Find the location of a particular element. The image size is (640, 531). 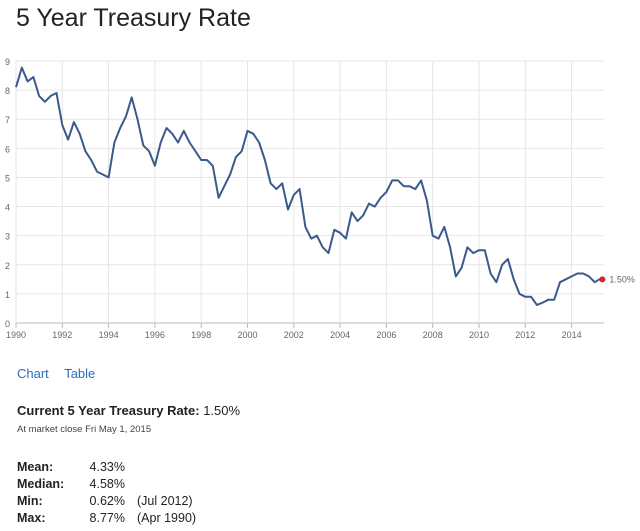

y-tick-label: 7 is located at coordinates (7, 120).